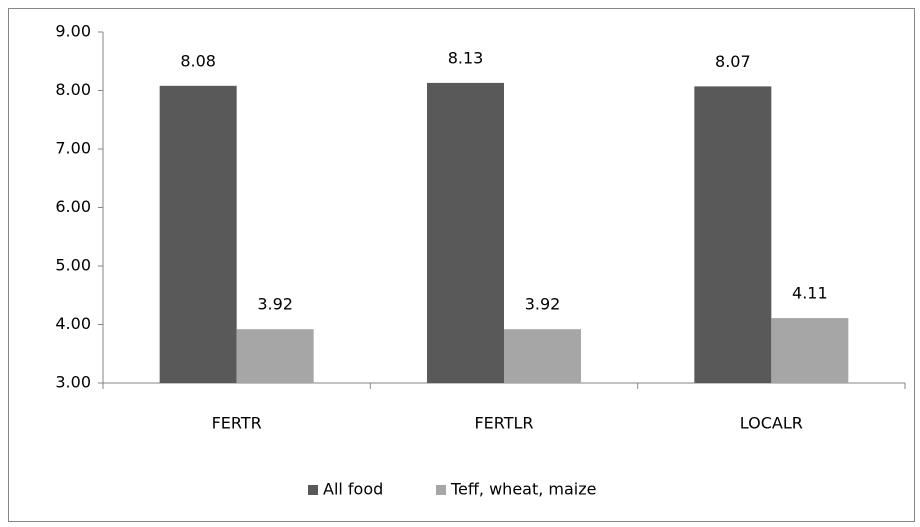  What do you see at coordinates (733, 61) in the screenshot?
I see `data-label: 8.07` at bounding box center [733, 61].